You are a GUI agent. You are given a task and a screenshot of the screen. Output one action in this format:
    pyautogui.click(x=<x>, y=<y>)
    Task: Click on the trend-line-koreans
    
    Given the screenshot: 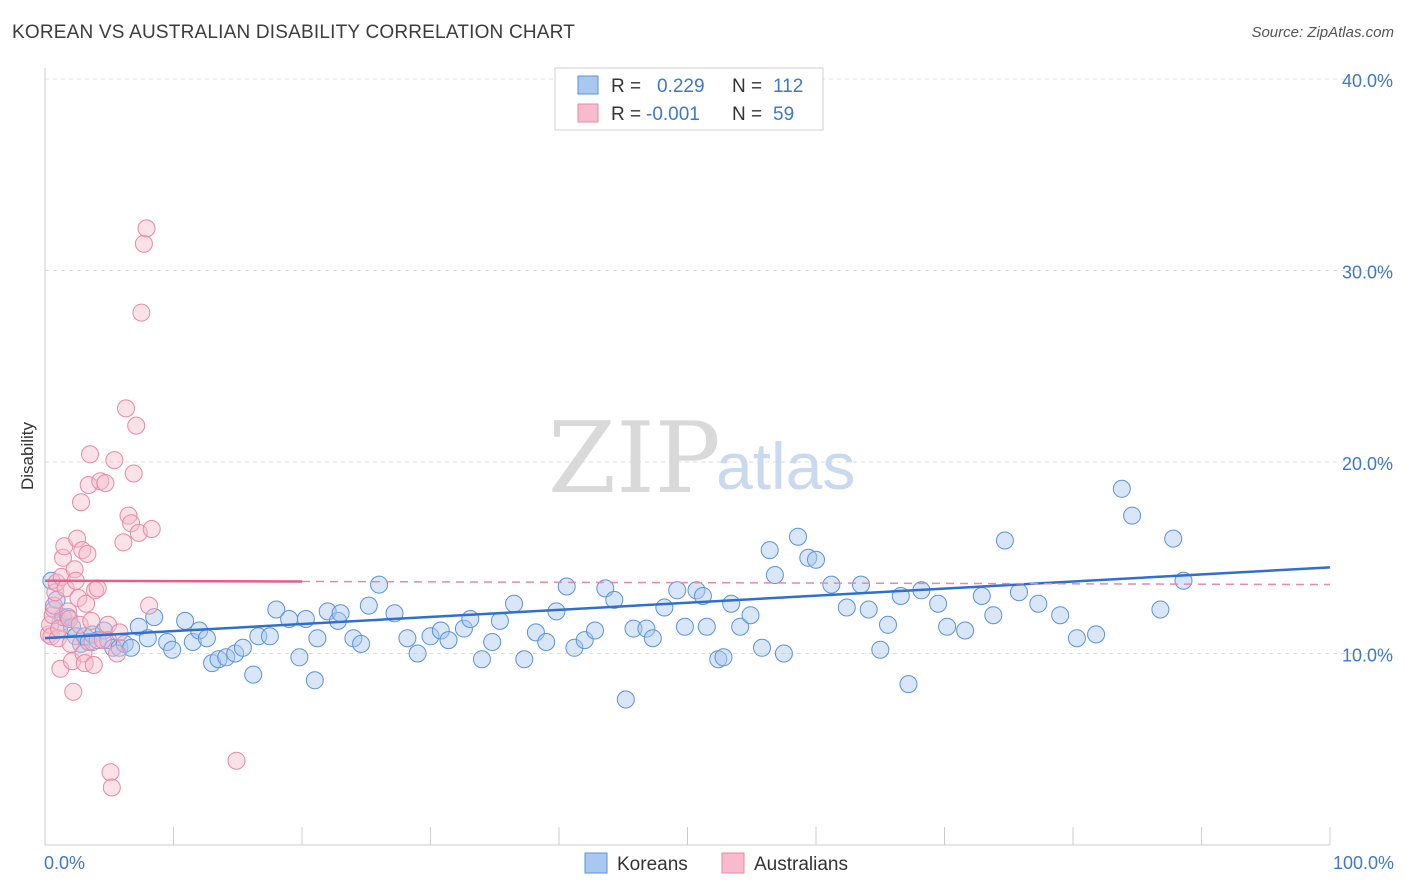 What is the action you would take?
    pyautogui.click(x=687, y=603)
    